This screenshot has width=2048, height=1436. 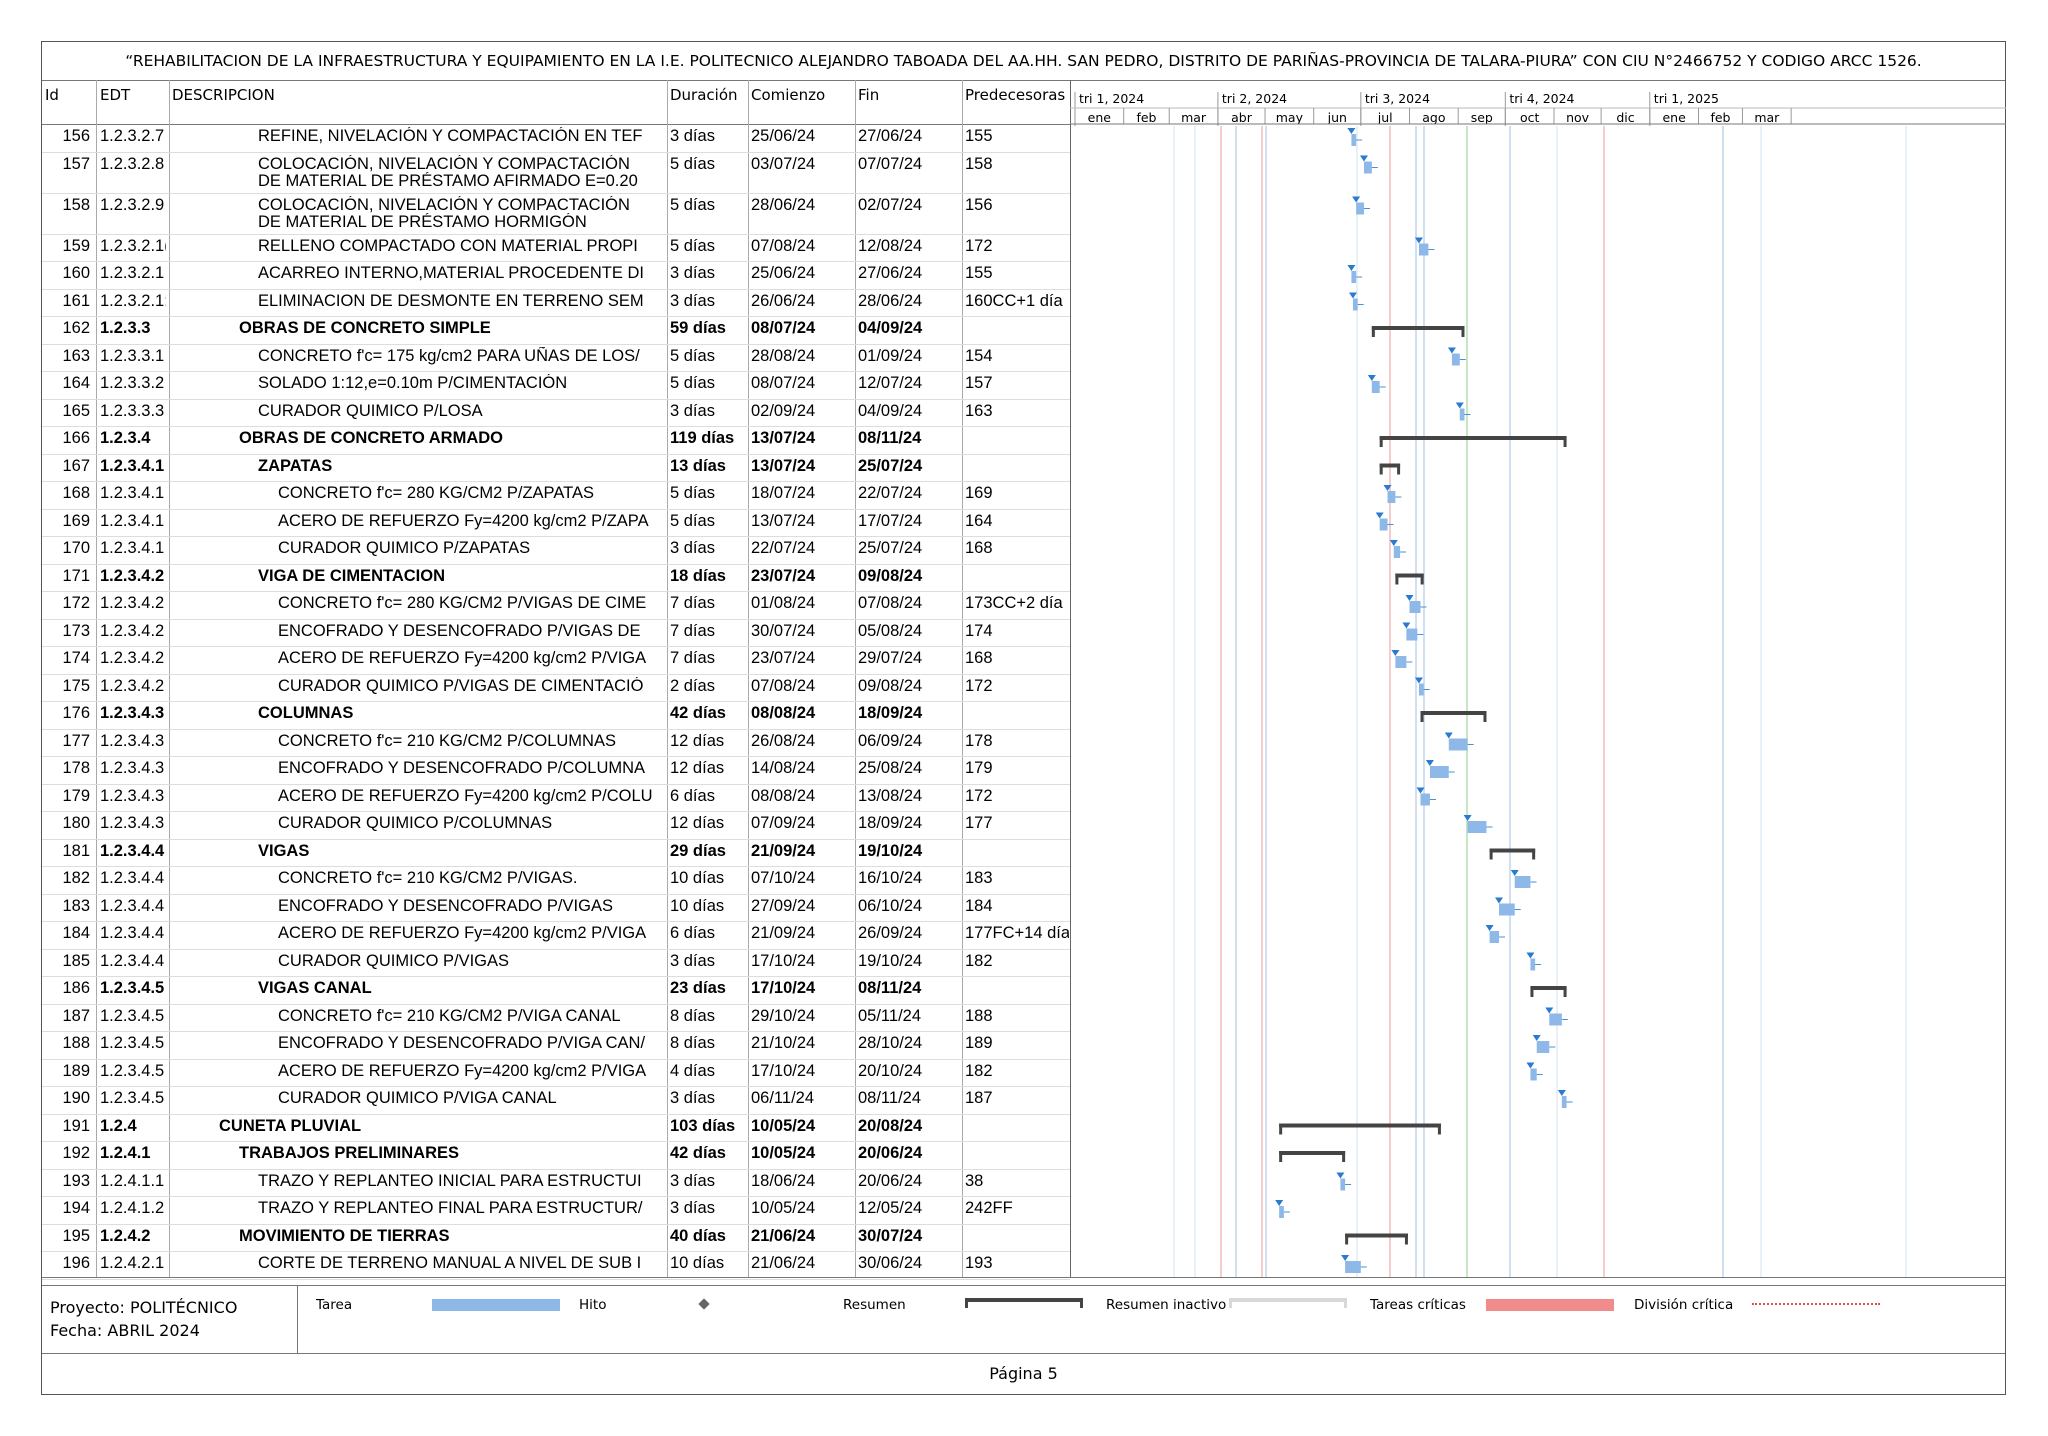 I want to click on row-edt: 1.2.3.3.1, so click(x=132, y=355).